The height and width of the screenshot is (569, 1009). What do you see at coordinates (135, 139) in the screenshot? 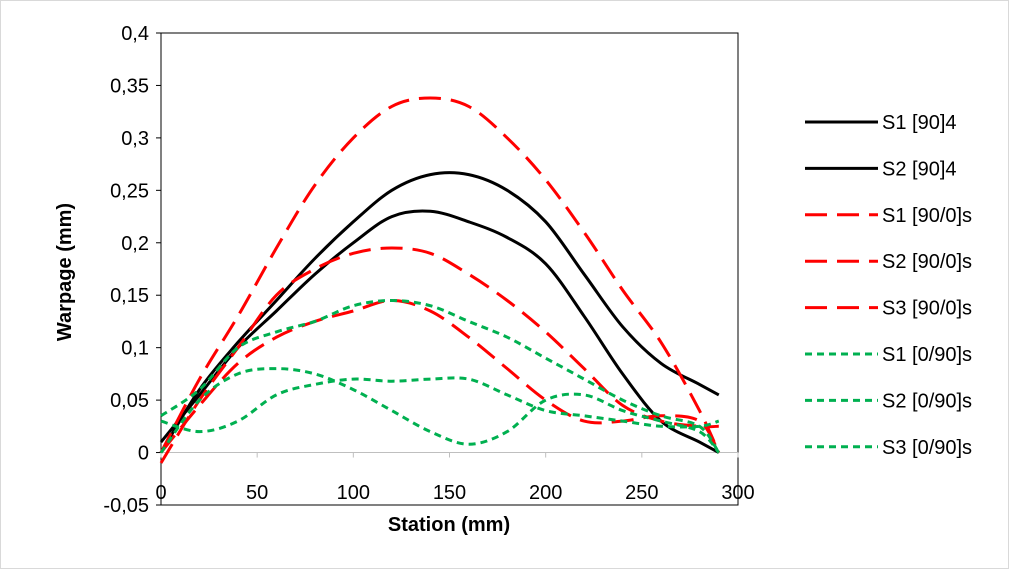
I see `y-tick-label: 0,3` at bounding box center [135, 139].